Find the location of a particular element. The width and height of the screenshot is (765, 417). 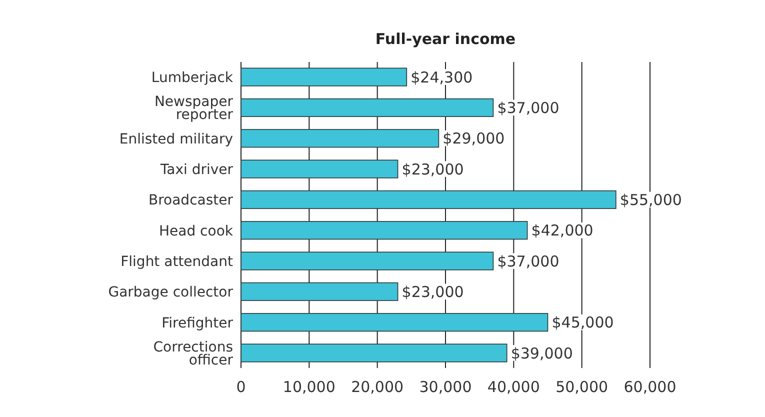

data-label: $55,000 is located at coordinates (651, 200).